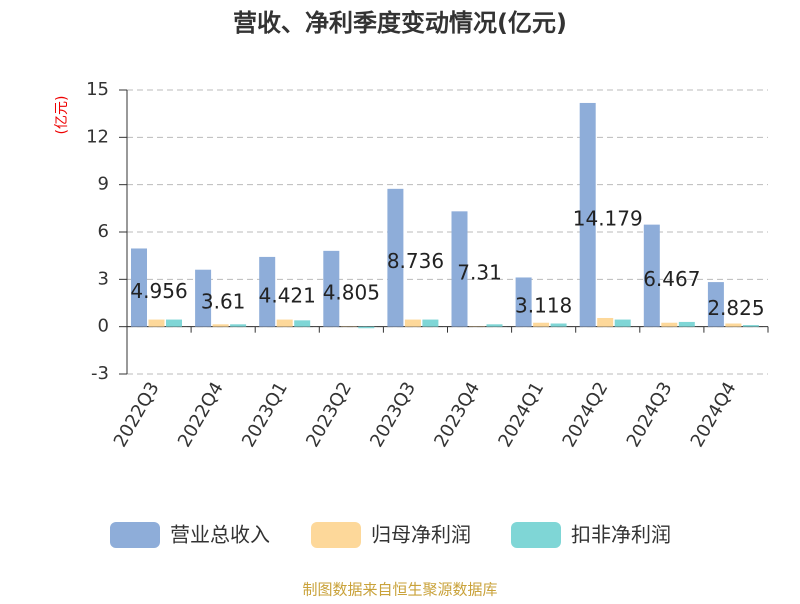  What do you see at coordinates (650, 415) in the screenshot?
I see `x-tick-label: 2024Q3` at bounding box center [650, 415].